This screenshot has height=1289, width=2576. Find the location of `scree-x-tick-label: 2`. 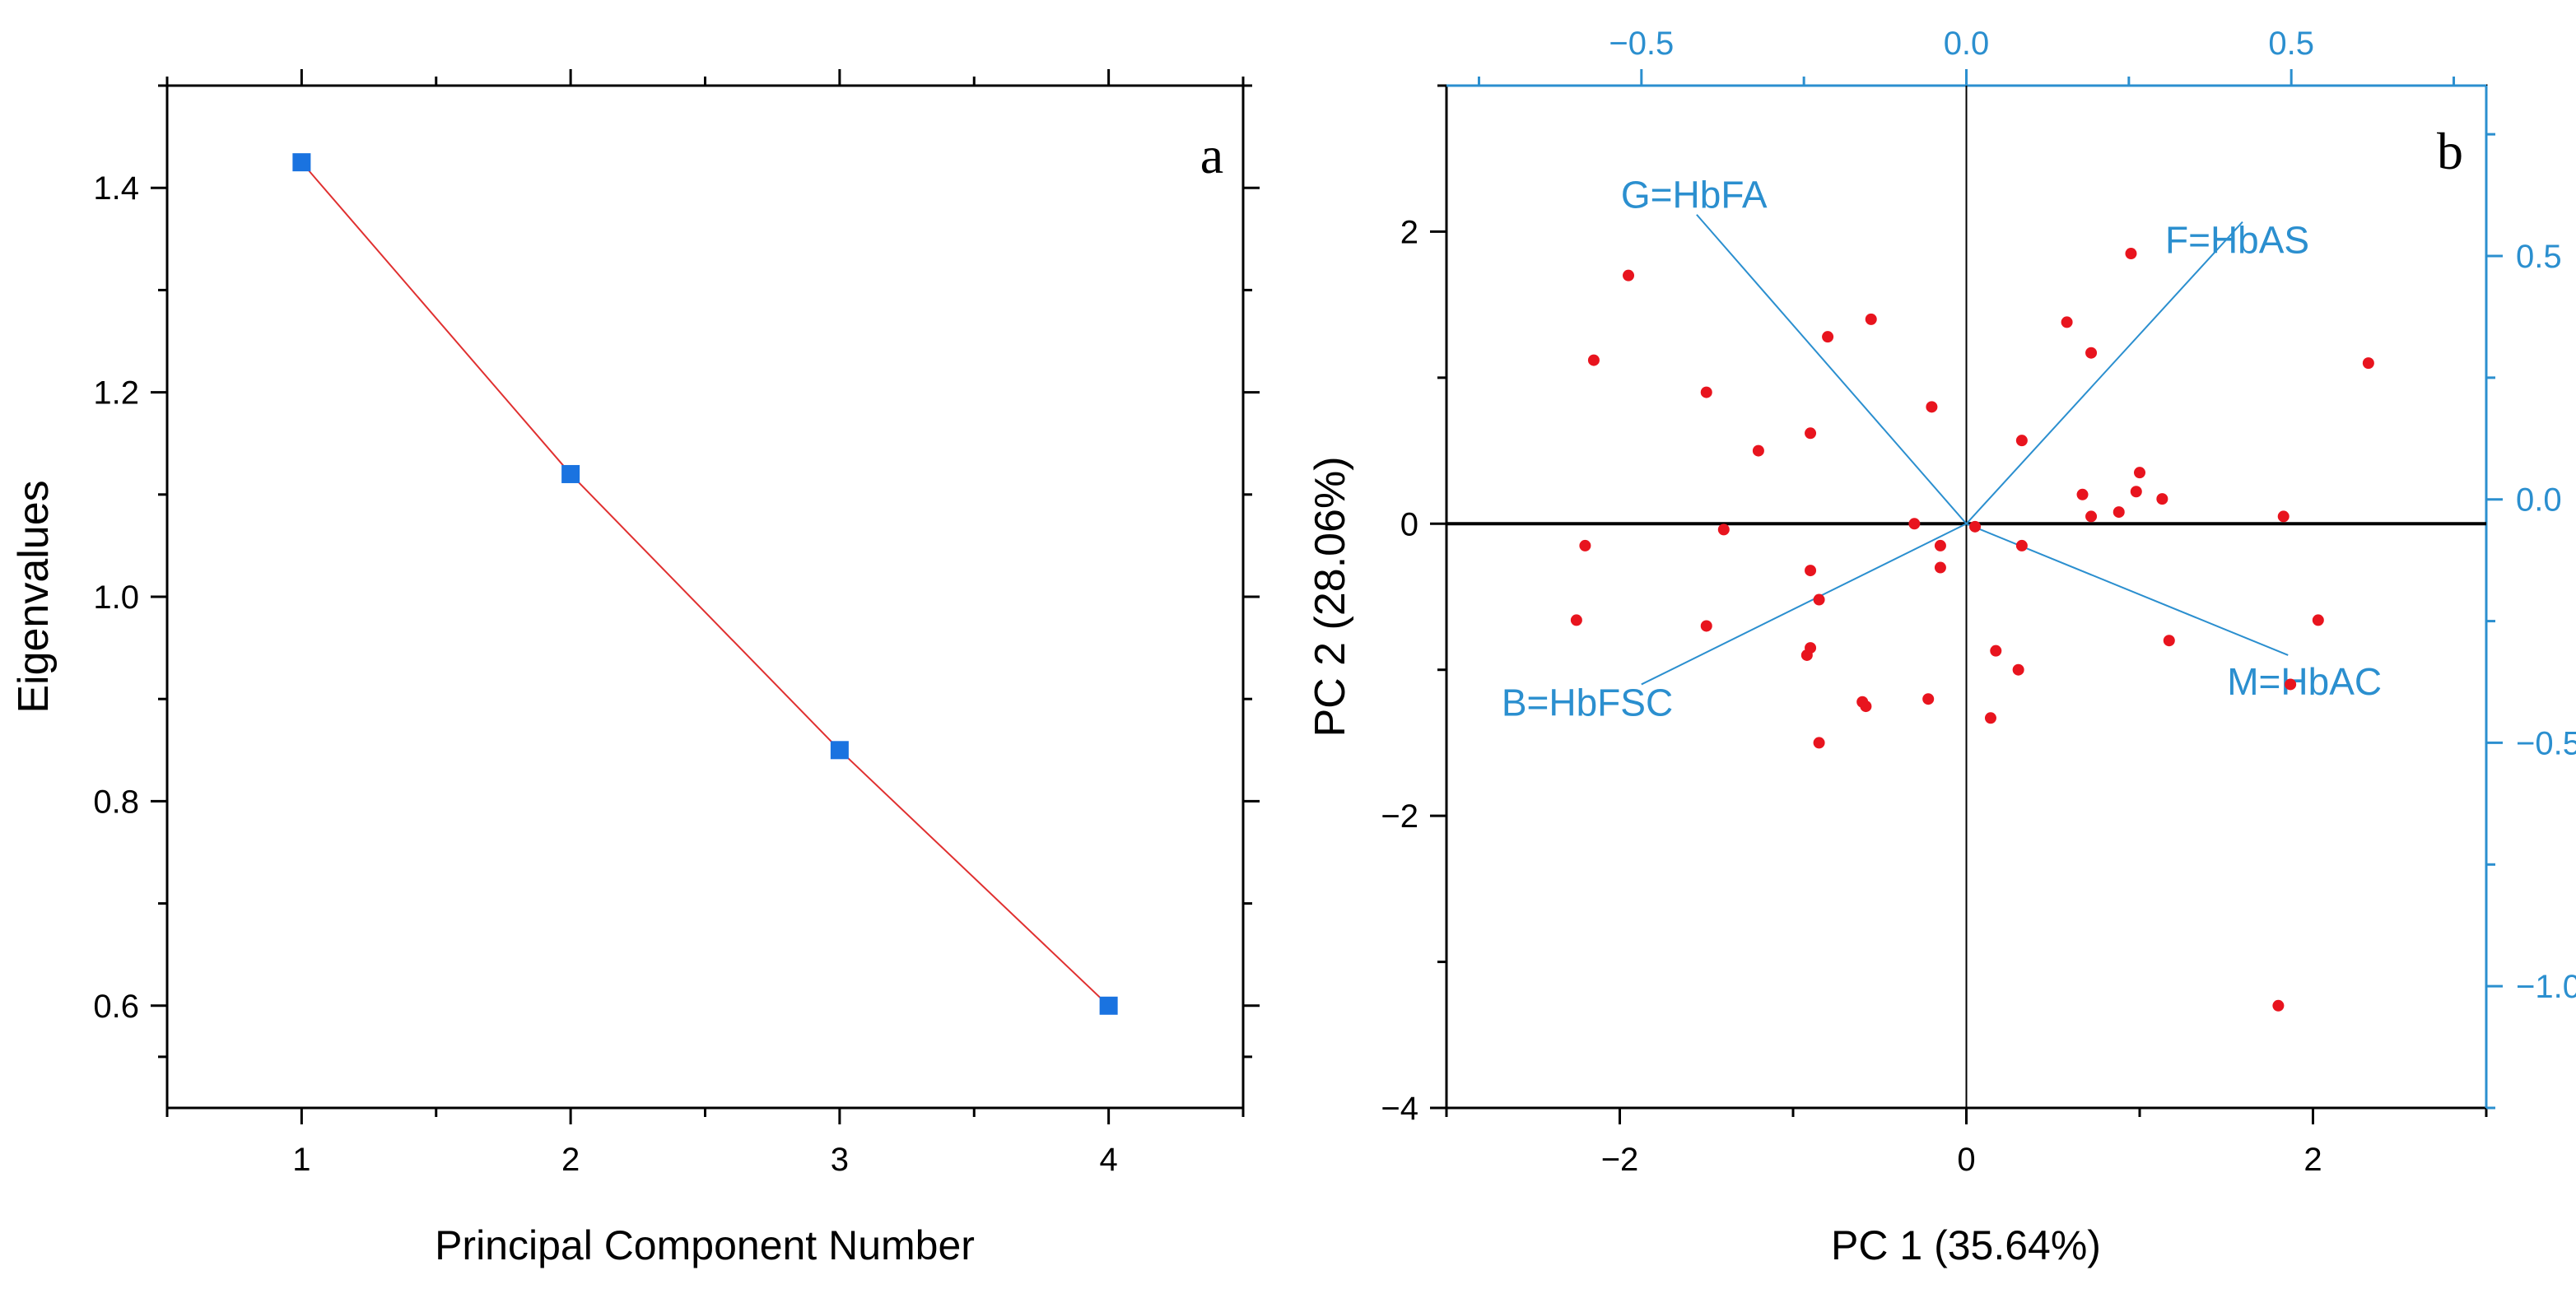

scree-x-tick-label: 2 is located at coordinates (570, 1160).